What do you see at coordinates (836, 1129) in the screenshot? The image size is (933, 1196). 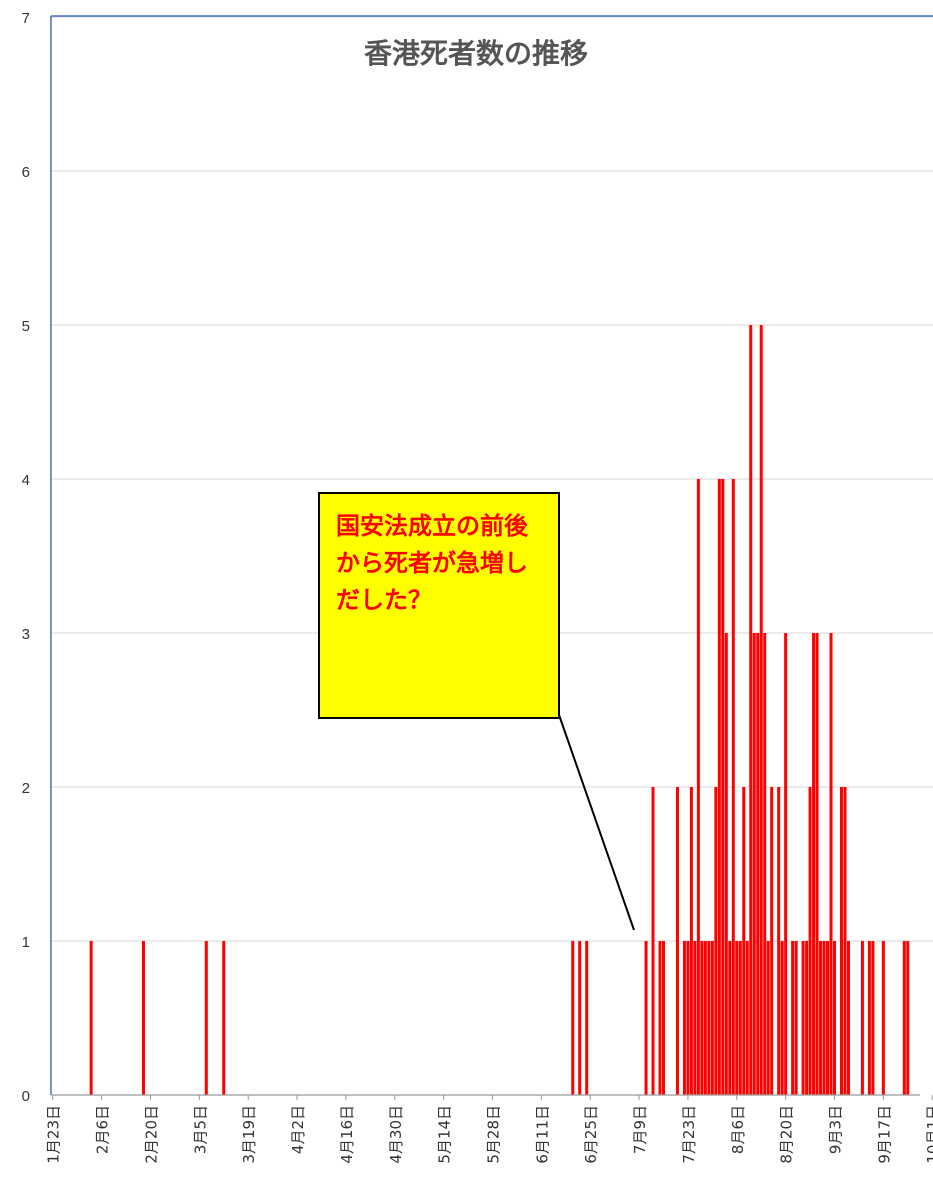 I see `x-tick-label: 9月3日` at bounding box center [836, 1129].